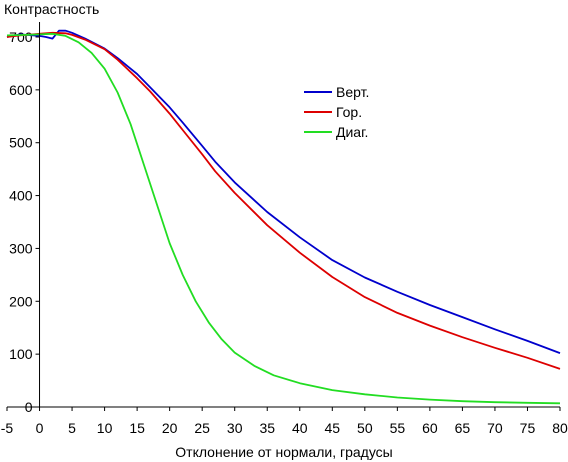 This screenshot has height=462, width=568. I want to click on x-tick-label: 65, so click(463, 428).